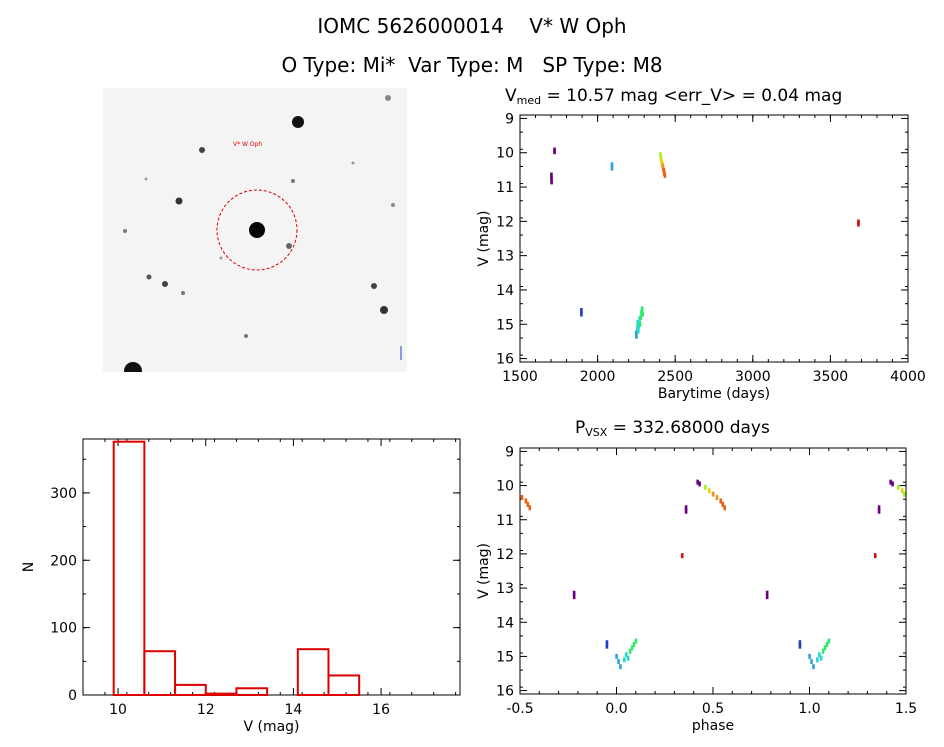 The width and height of the screenshot is (944, 747). Describe the element at coordinates (118, 710) in the screenshot. I see `x-tick-label: 10` at that location.